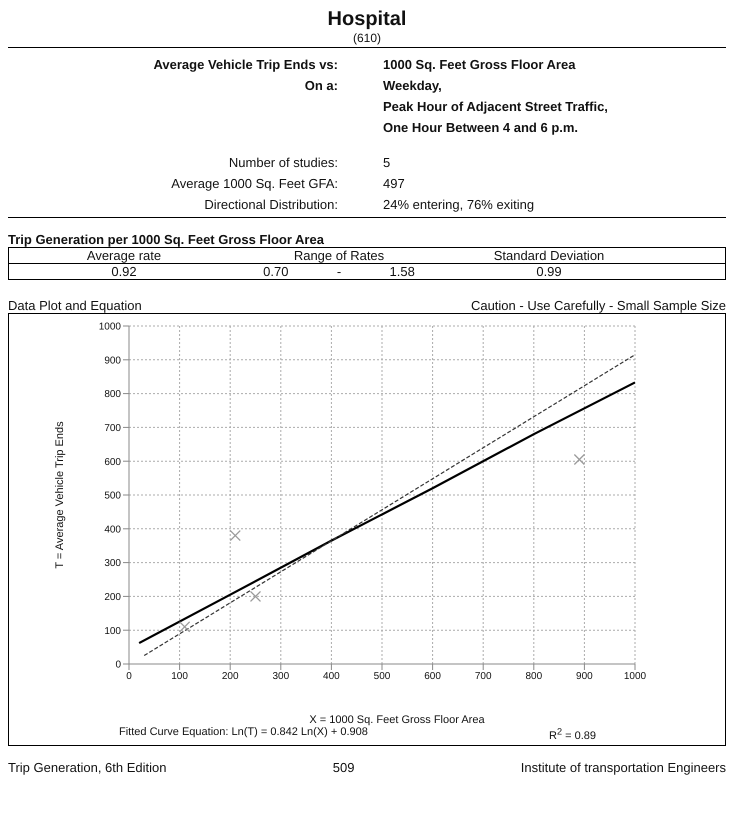  What do you see at coordinates (480, 127) in the screenshot?
I see `text: One Hour Between 4 and 6 p.m.` at bounding box center [480, 127].